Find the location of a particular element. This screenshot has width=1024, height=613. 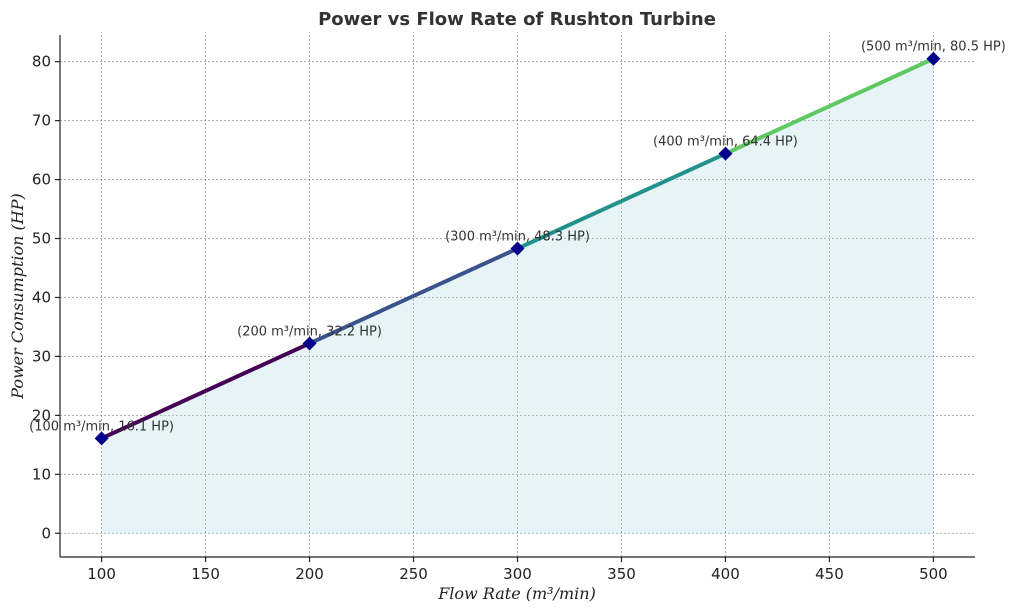

x-tick-label: 200 is located at coordinates (309, 574).